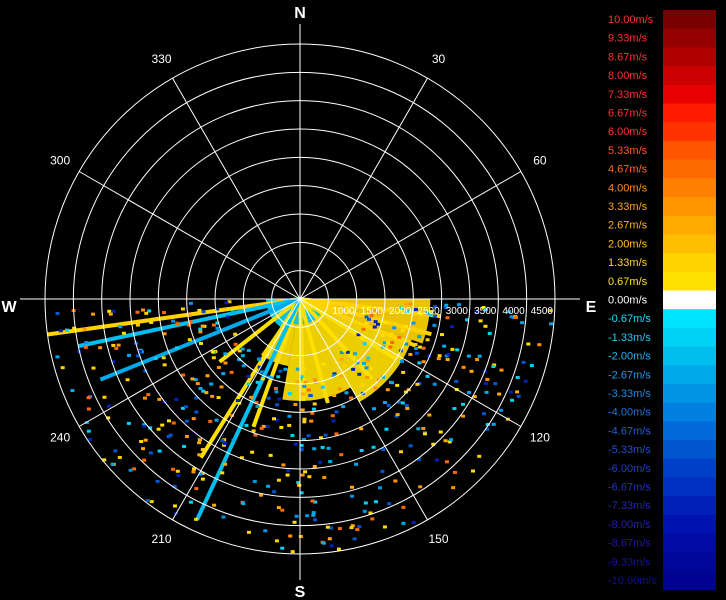 Image resolution: width=726 pixels, height=600 pixels. Describe the element at coordinates (629, 506) in the screenshot. I see `colorbar-label: -7.33m/s` at that location.